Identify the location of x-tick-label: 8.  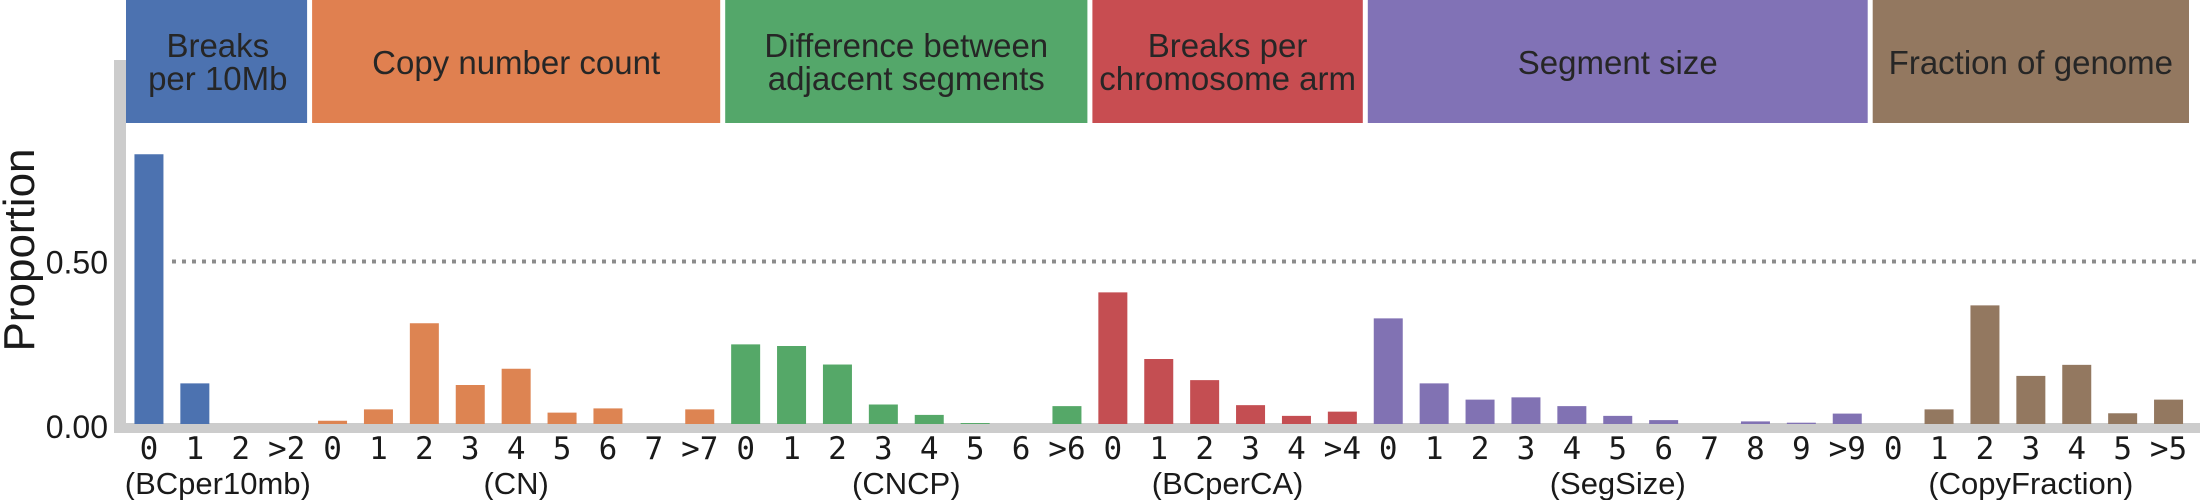
(1755, 449).